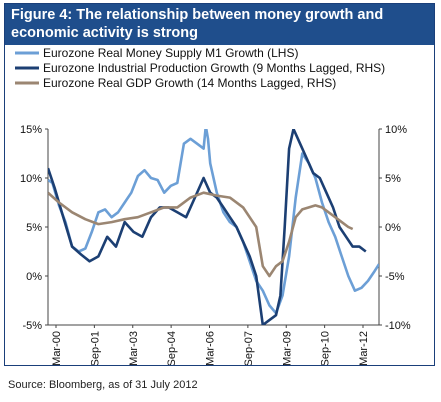  I want to click on y-left-tick-label: 5%, so click(34, 228).